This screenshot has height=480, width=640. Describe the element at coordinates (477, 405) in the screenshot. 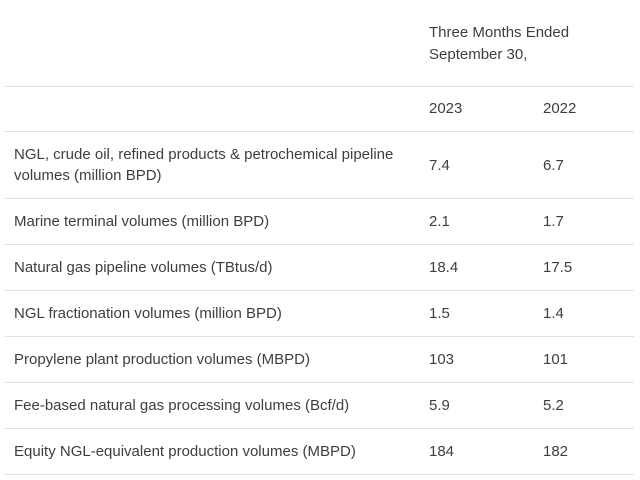

I see `row-value-2023: 5.9` at that location.